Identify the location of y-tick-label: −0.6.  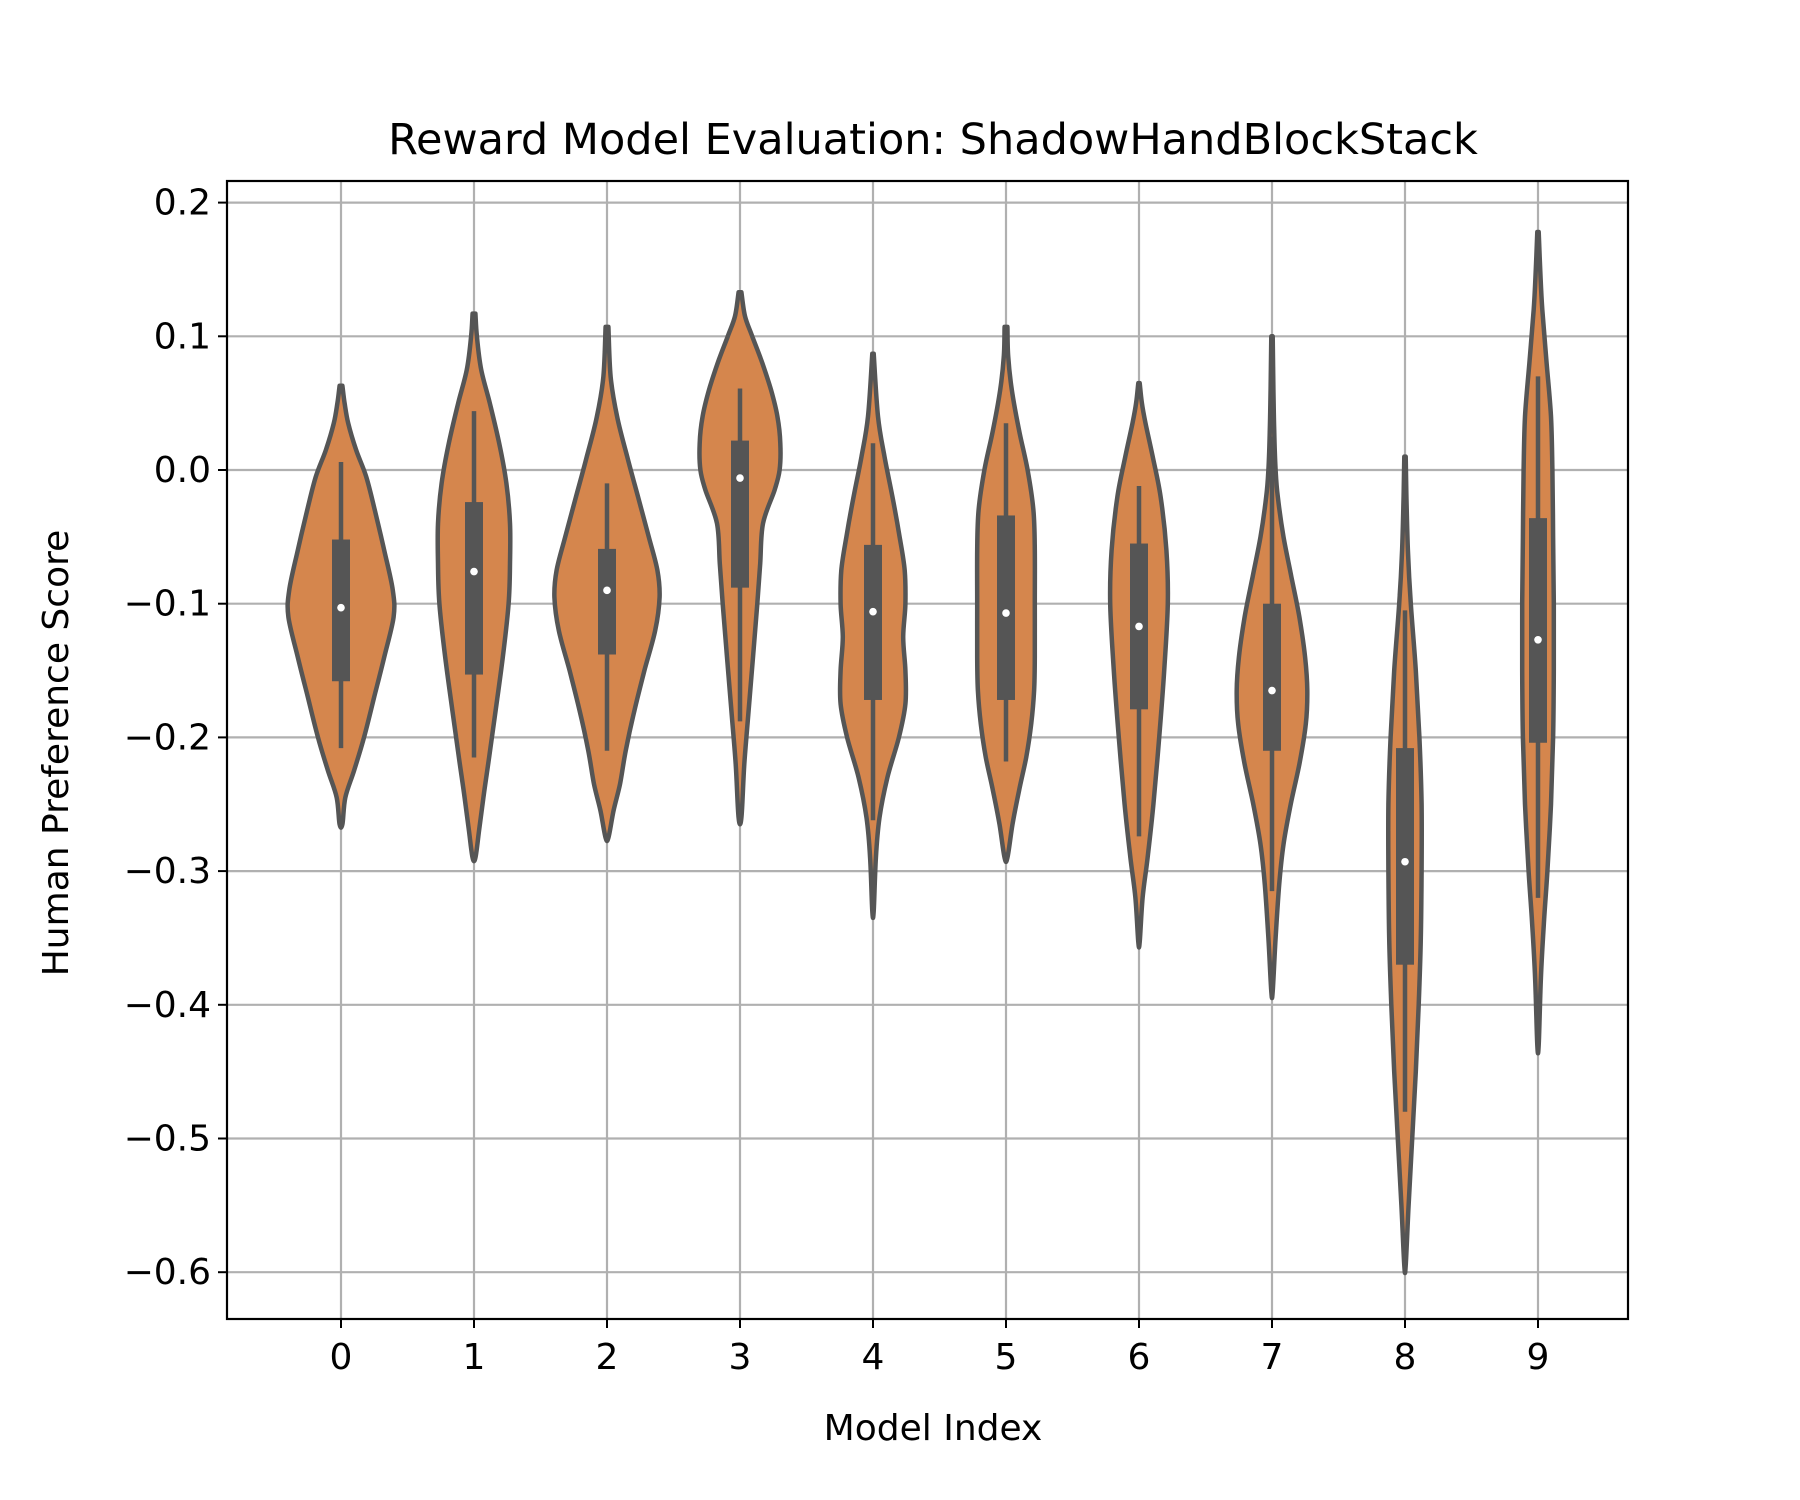
(167, 1272).